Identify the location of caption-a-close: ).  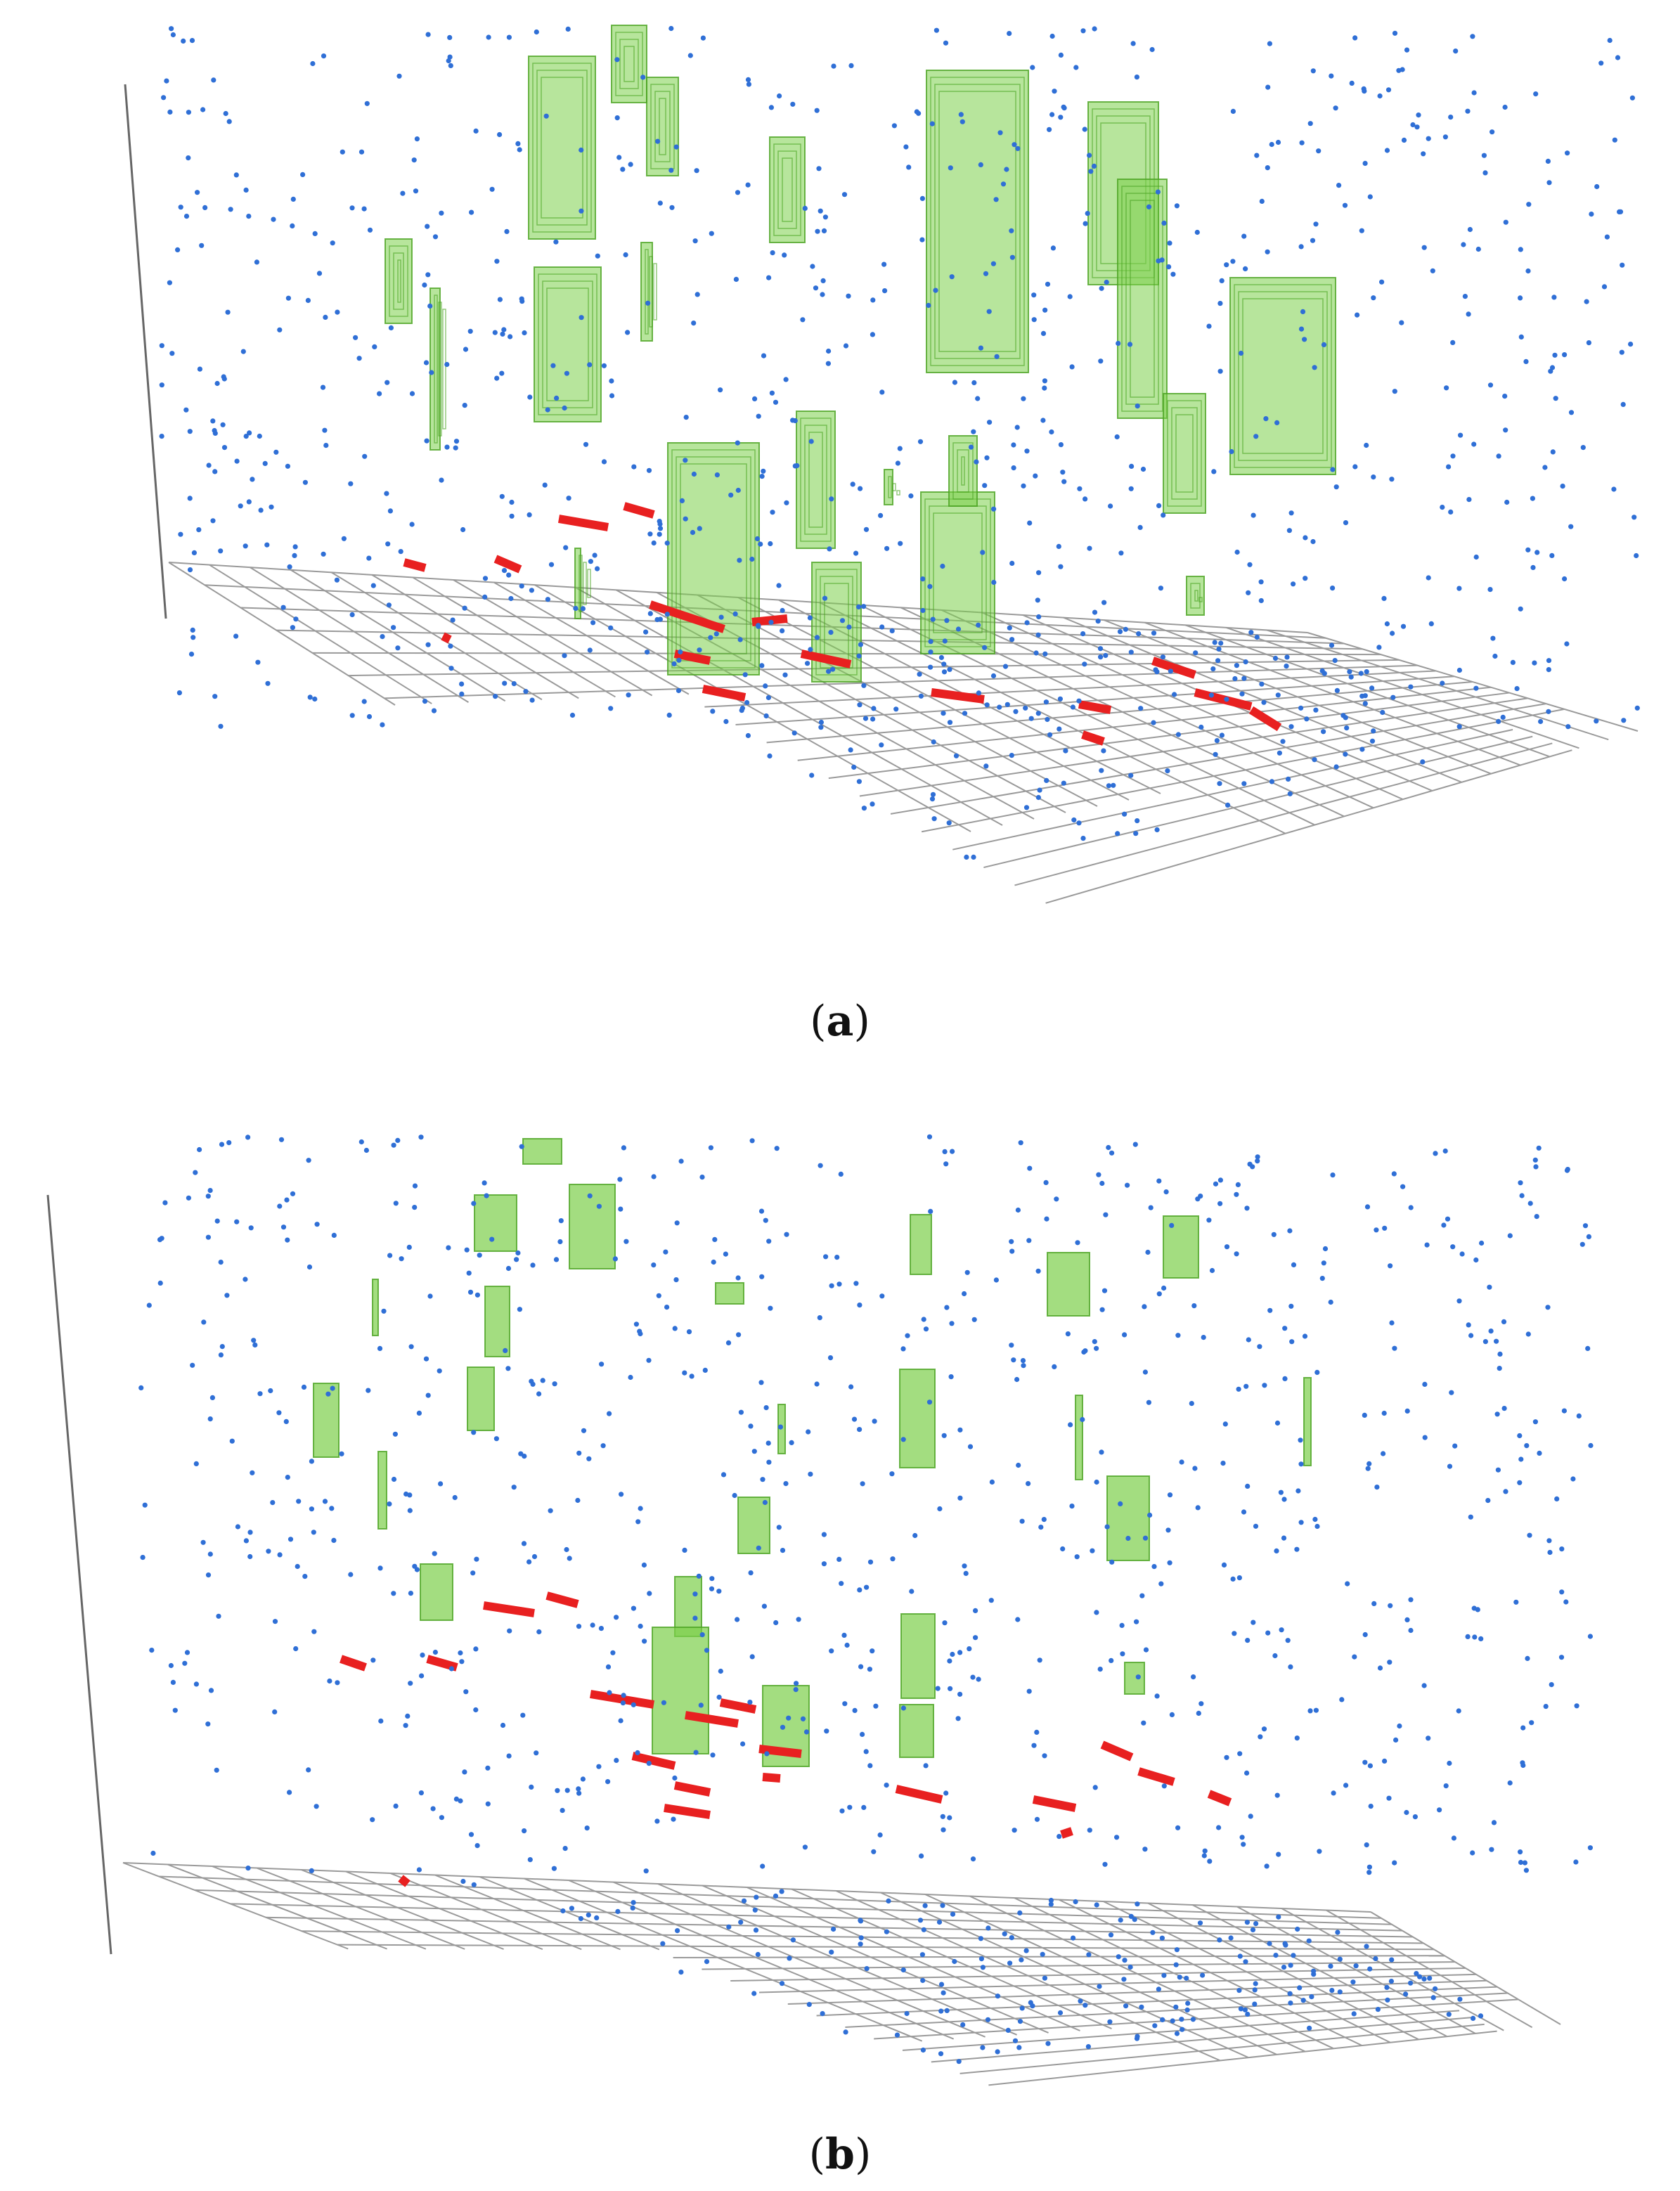
(861, 1021).